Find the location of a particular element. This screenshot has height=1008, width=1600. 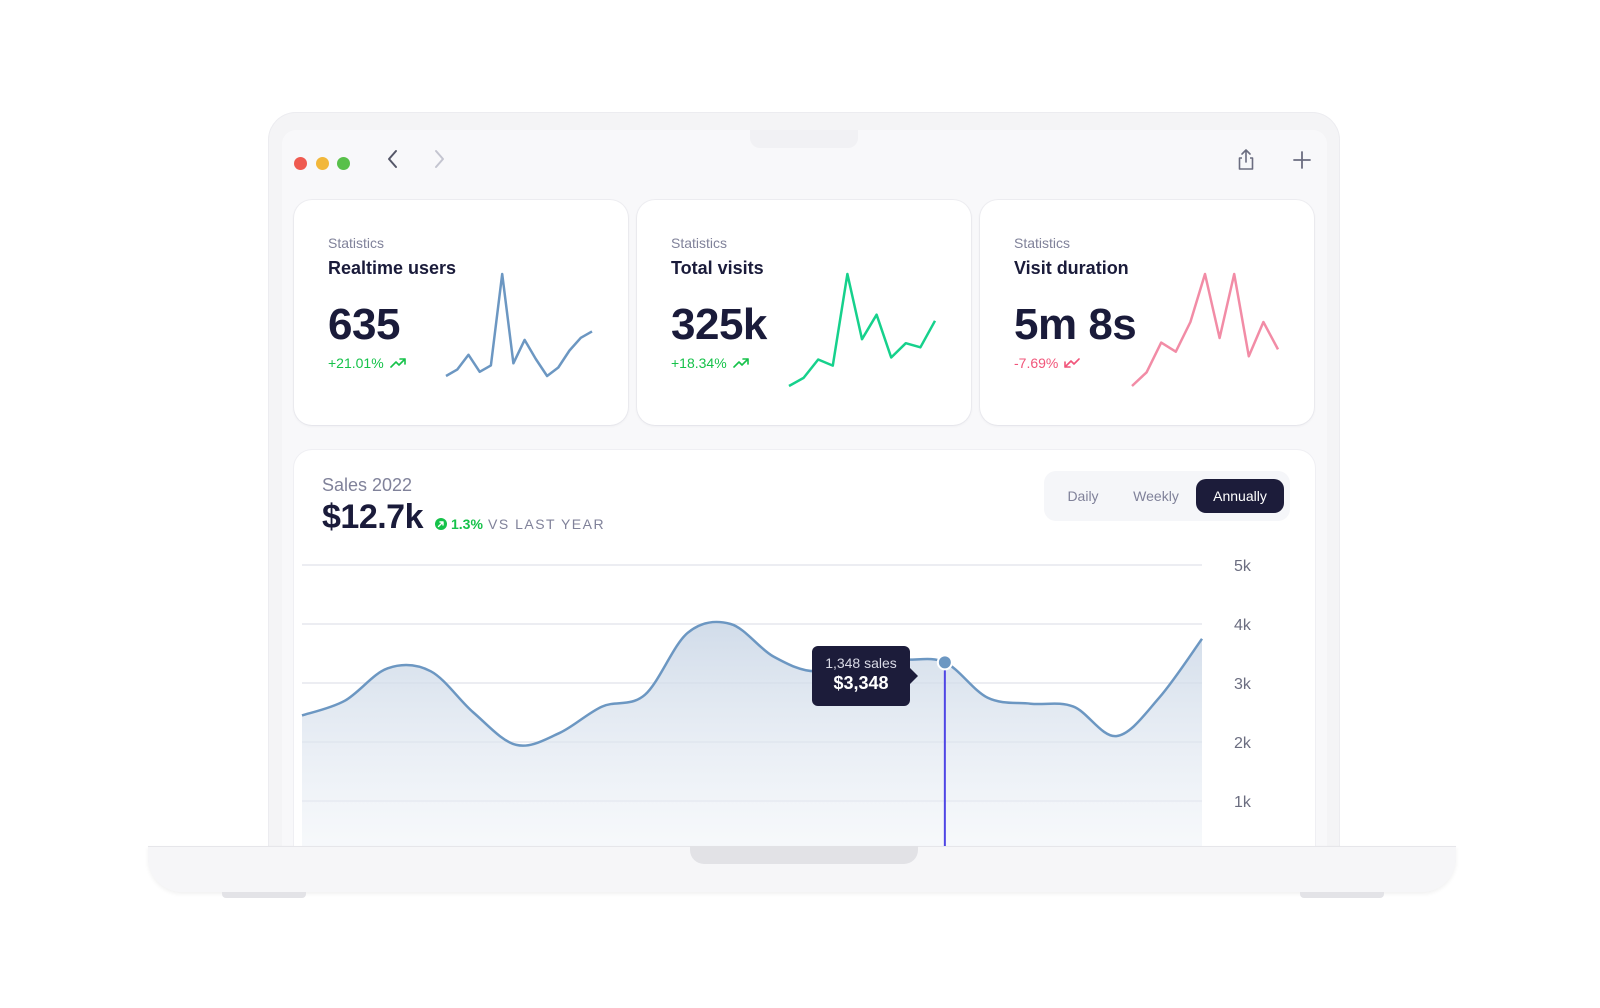

range-option-daily: Daily is located at coordinates (1083, 496).